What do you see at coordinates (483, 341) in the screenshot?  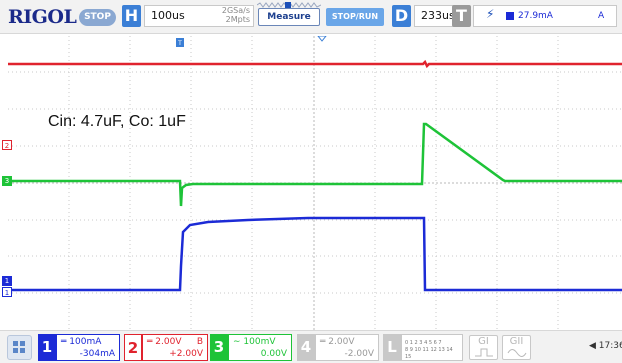 I see `generator-1-label: GI` at bounding box center [483, 341].